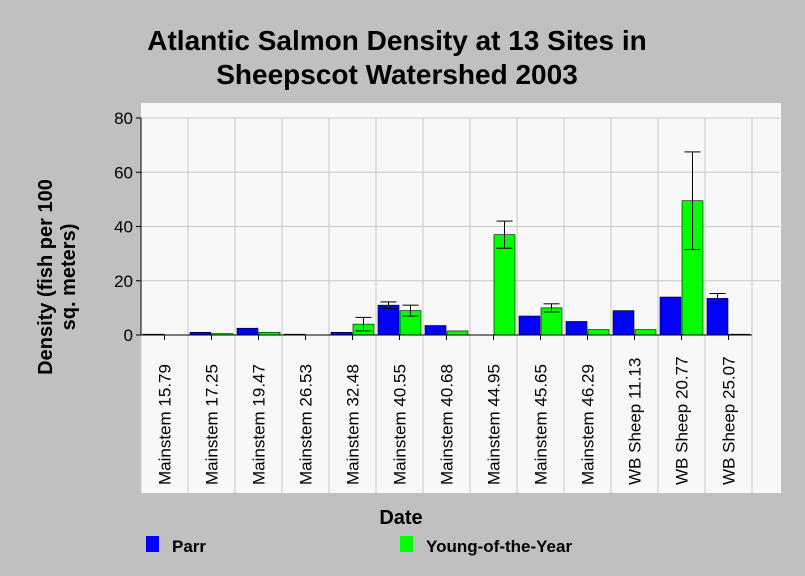 The height and width of the screenshot is (576, 805). I want to click on x-tick-label: Mainstem 44.95, so click(494, 424).